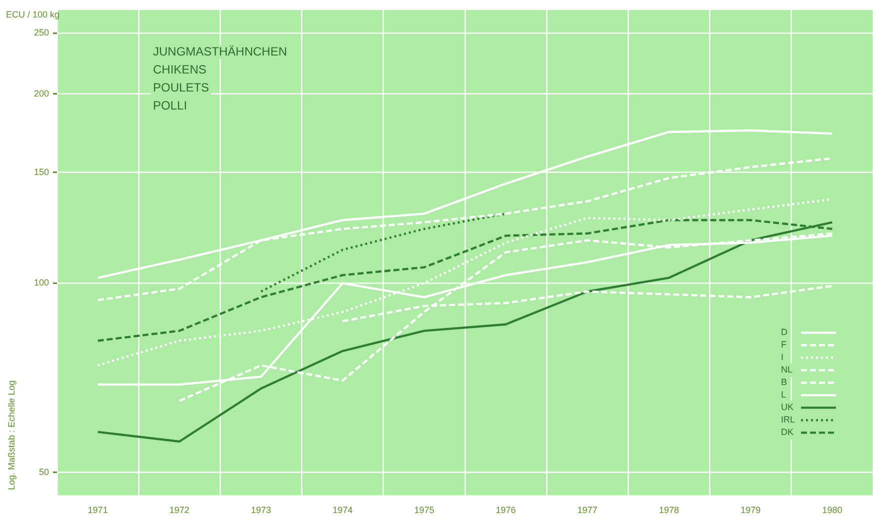 This screenshot has height=526, width=873. Describe the element at coordinates (784, 382) in the screenshot. I see `legend-label: B` at that location.